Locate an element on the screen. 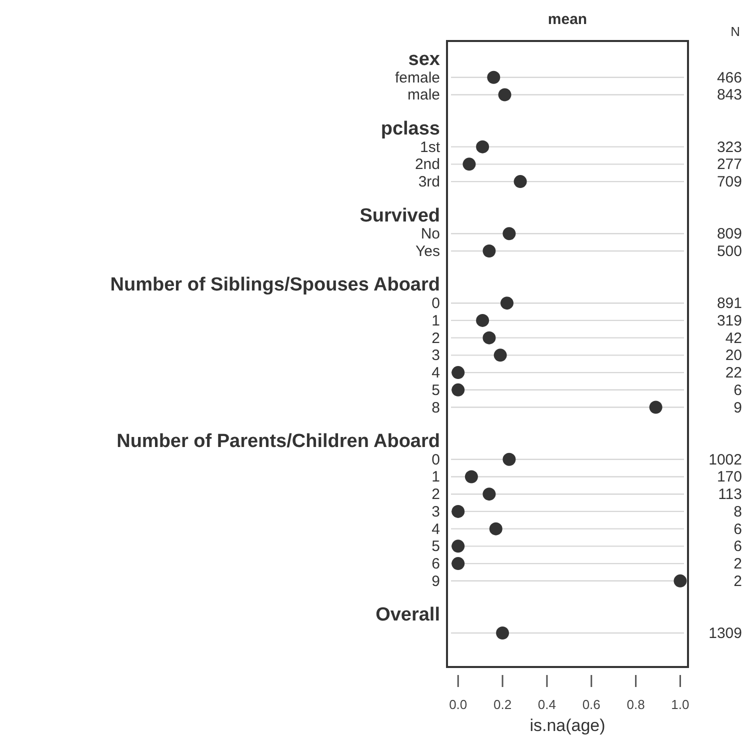 The image size is (750, 745). y2-tick-label: 891 is located at coordinates (729, 303).